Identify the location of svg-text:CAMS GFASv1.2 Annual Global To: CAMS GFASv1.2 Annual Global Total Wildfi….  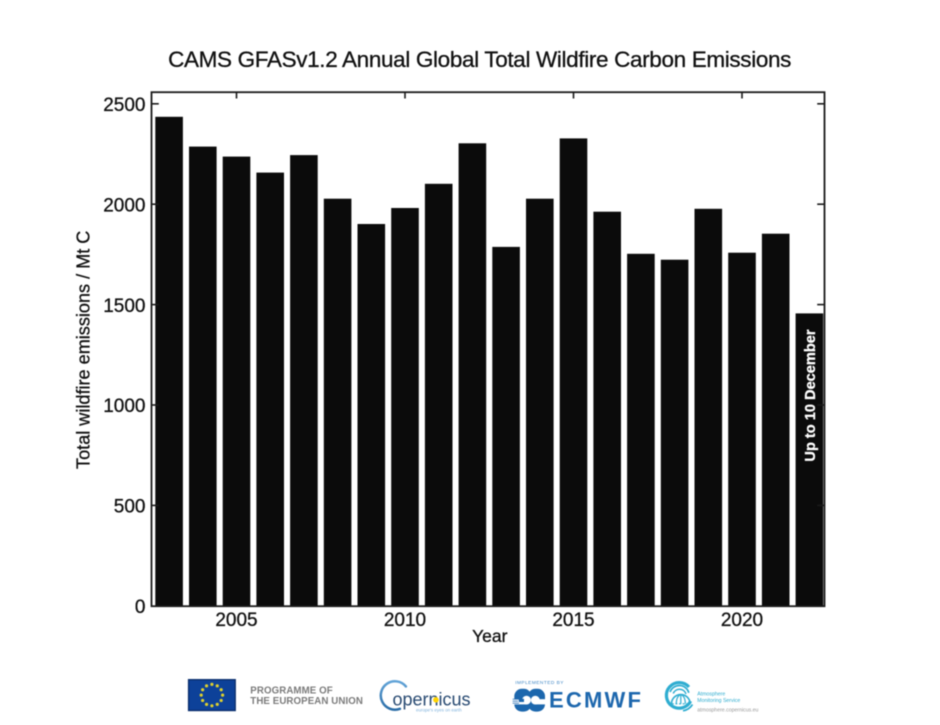
(479, 59).